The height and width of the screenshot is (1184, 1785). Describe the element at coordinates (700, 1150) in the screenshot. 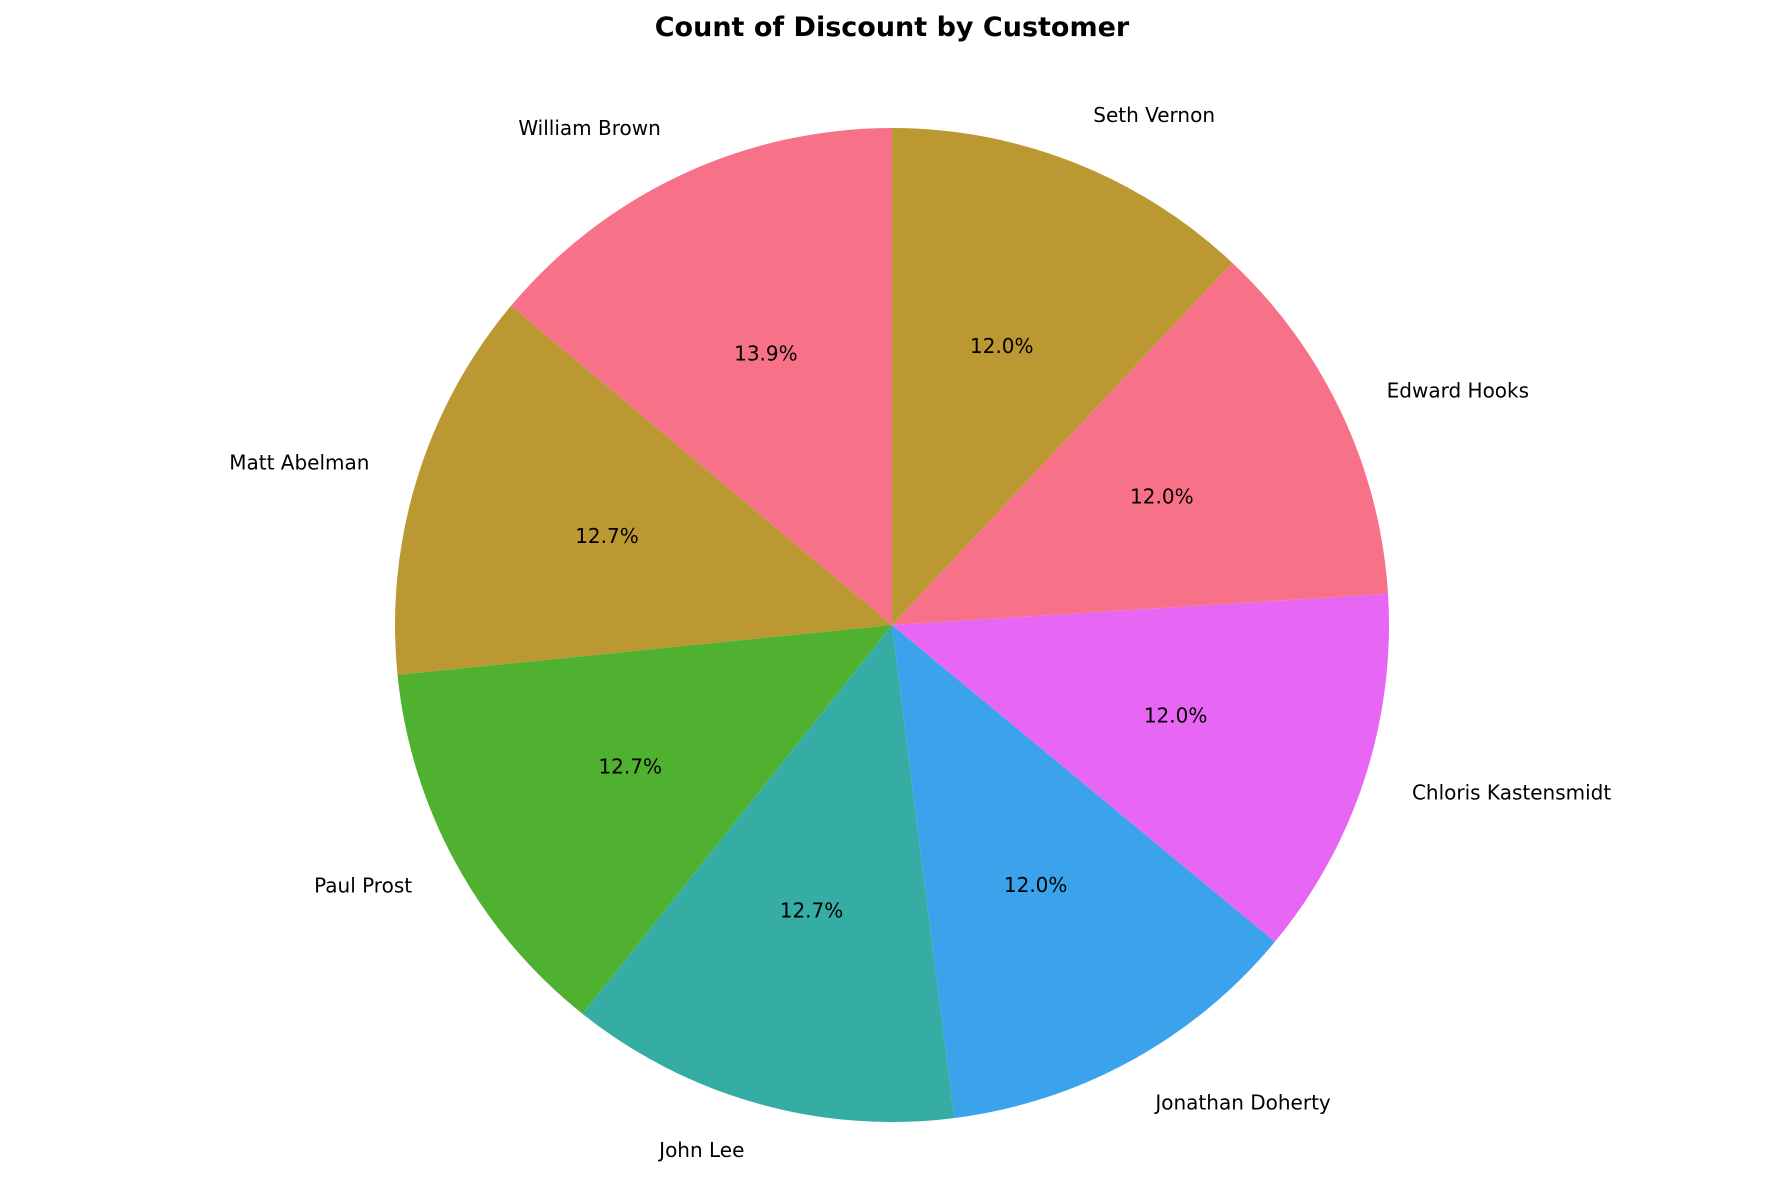

I see `slice-label: John Lee` at that location.